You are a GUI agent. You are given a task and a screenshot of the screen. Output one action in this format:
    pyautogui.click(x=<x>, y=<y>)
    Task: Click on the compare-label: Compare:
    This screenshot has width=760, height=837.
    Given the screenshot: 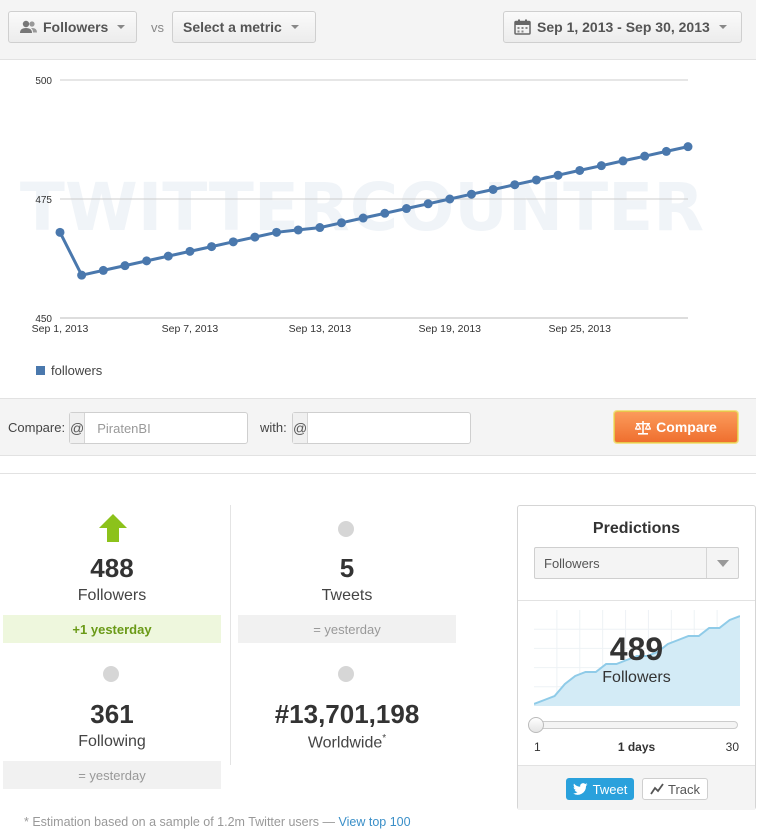 What is the action you would take?
    pyautogui.click(x=37, y=427)
    